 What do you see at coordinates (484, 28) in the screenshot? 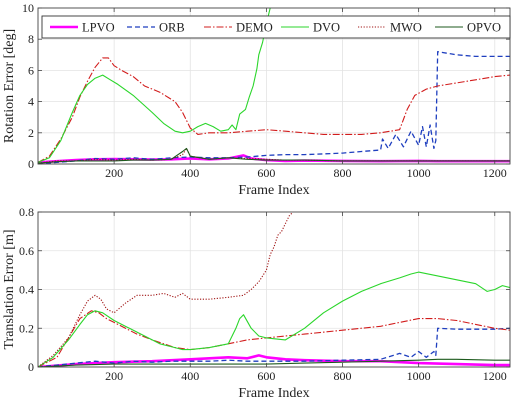
I see `legend-label-opvo: OPVO` at bounding box center [484, 28].